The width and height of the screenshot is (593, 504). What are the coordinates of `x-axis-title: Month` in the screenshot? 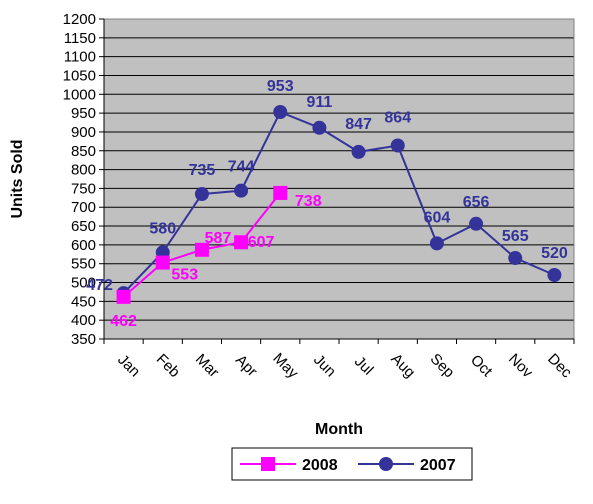 It's located at (339, 429).